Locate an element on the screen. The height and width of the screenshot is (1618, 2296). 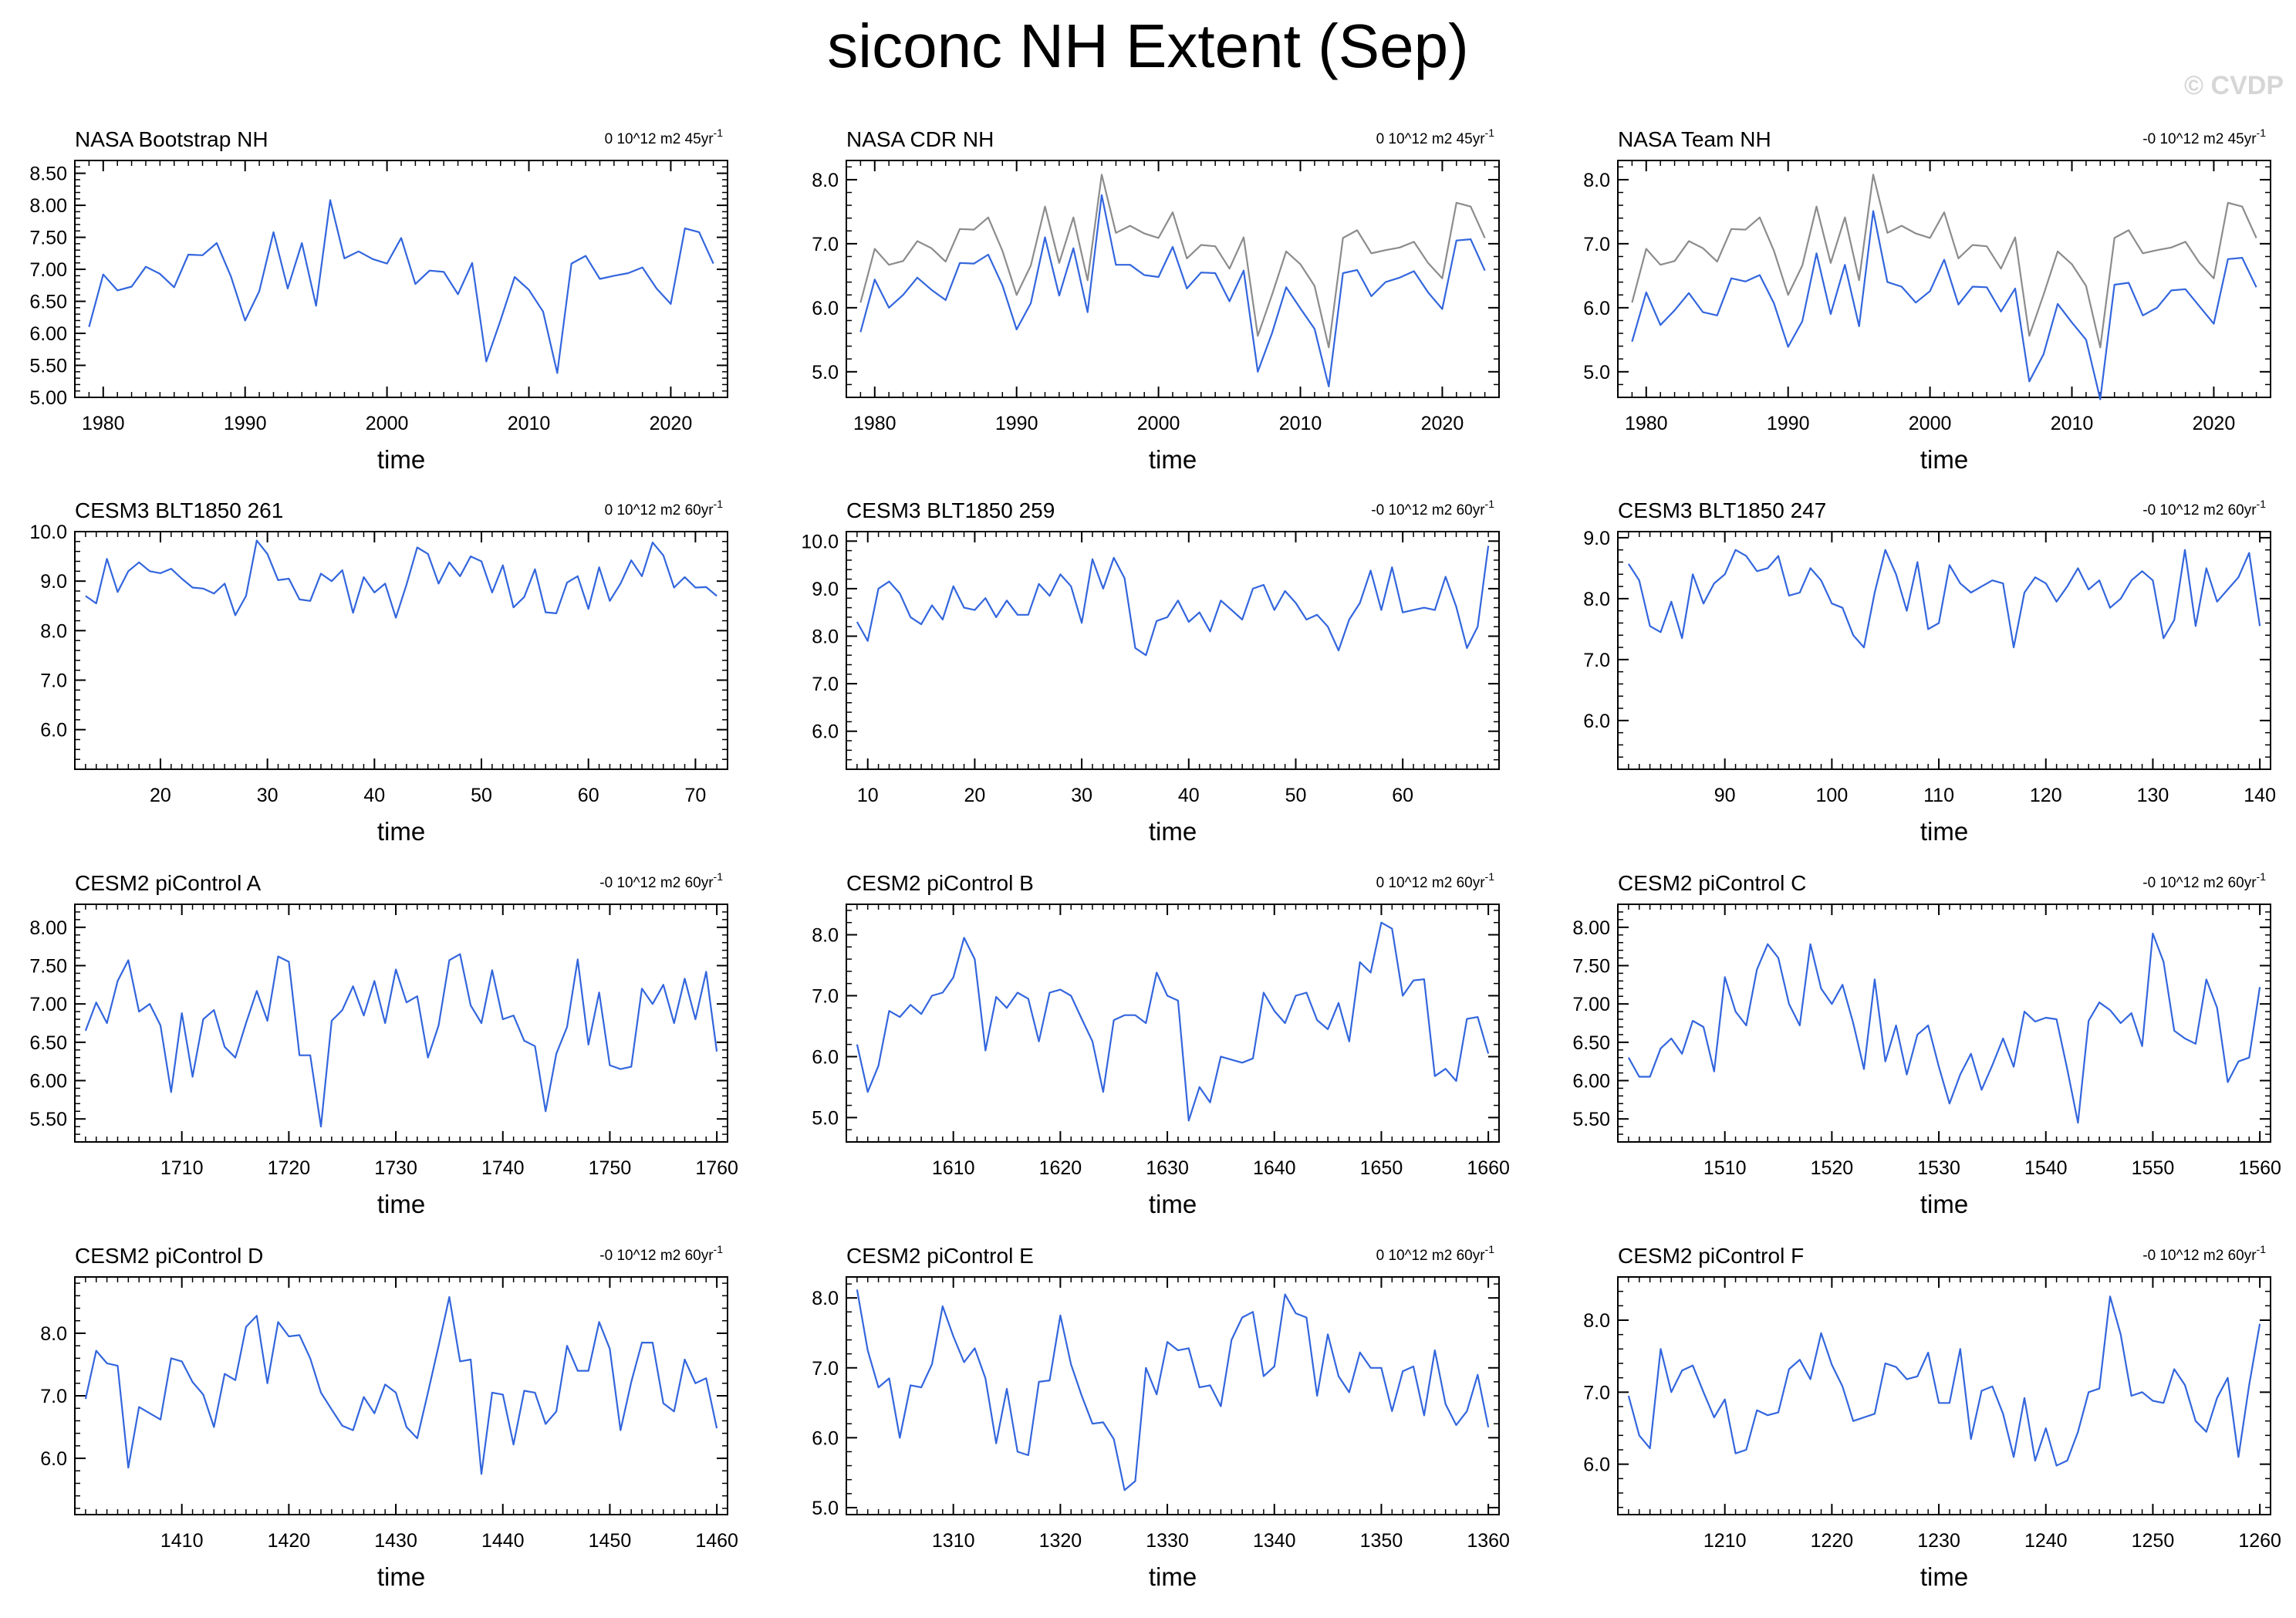
x-tick-label: 1520 is located at coordinates (1832, 1168).